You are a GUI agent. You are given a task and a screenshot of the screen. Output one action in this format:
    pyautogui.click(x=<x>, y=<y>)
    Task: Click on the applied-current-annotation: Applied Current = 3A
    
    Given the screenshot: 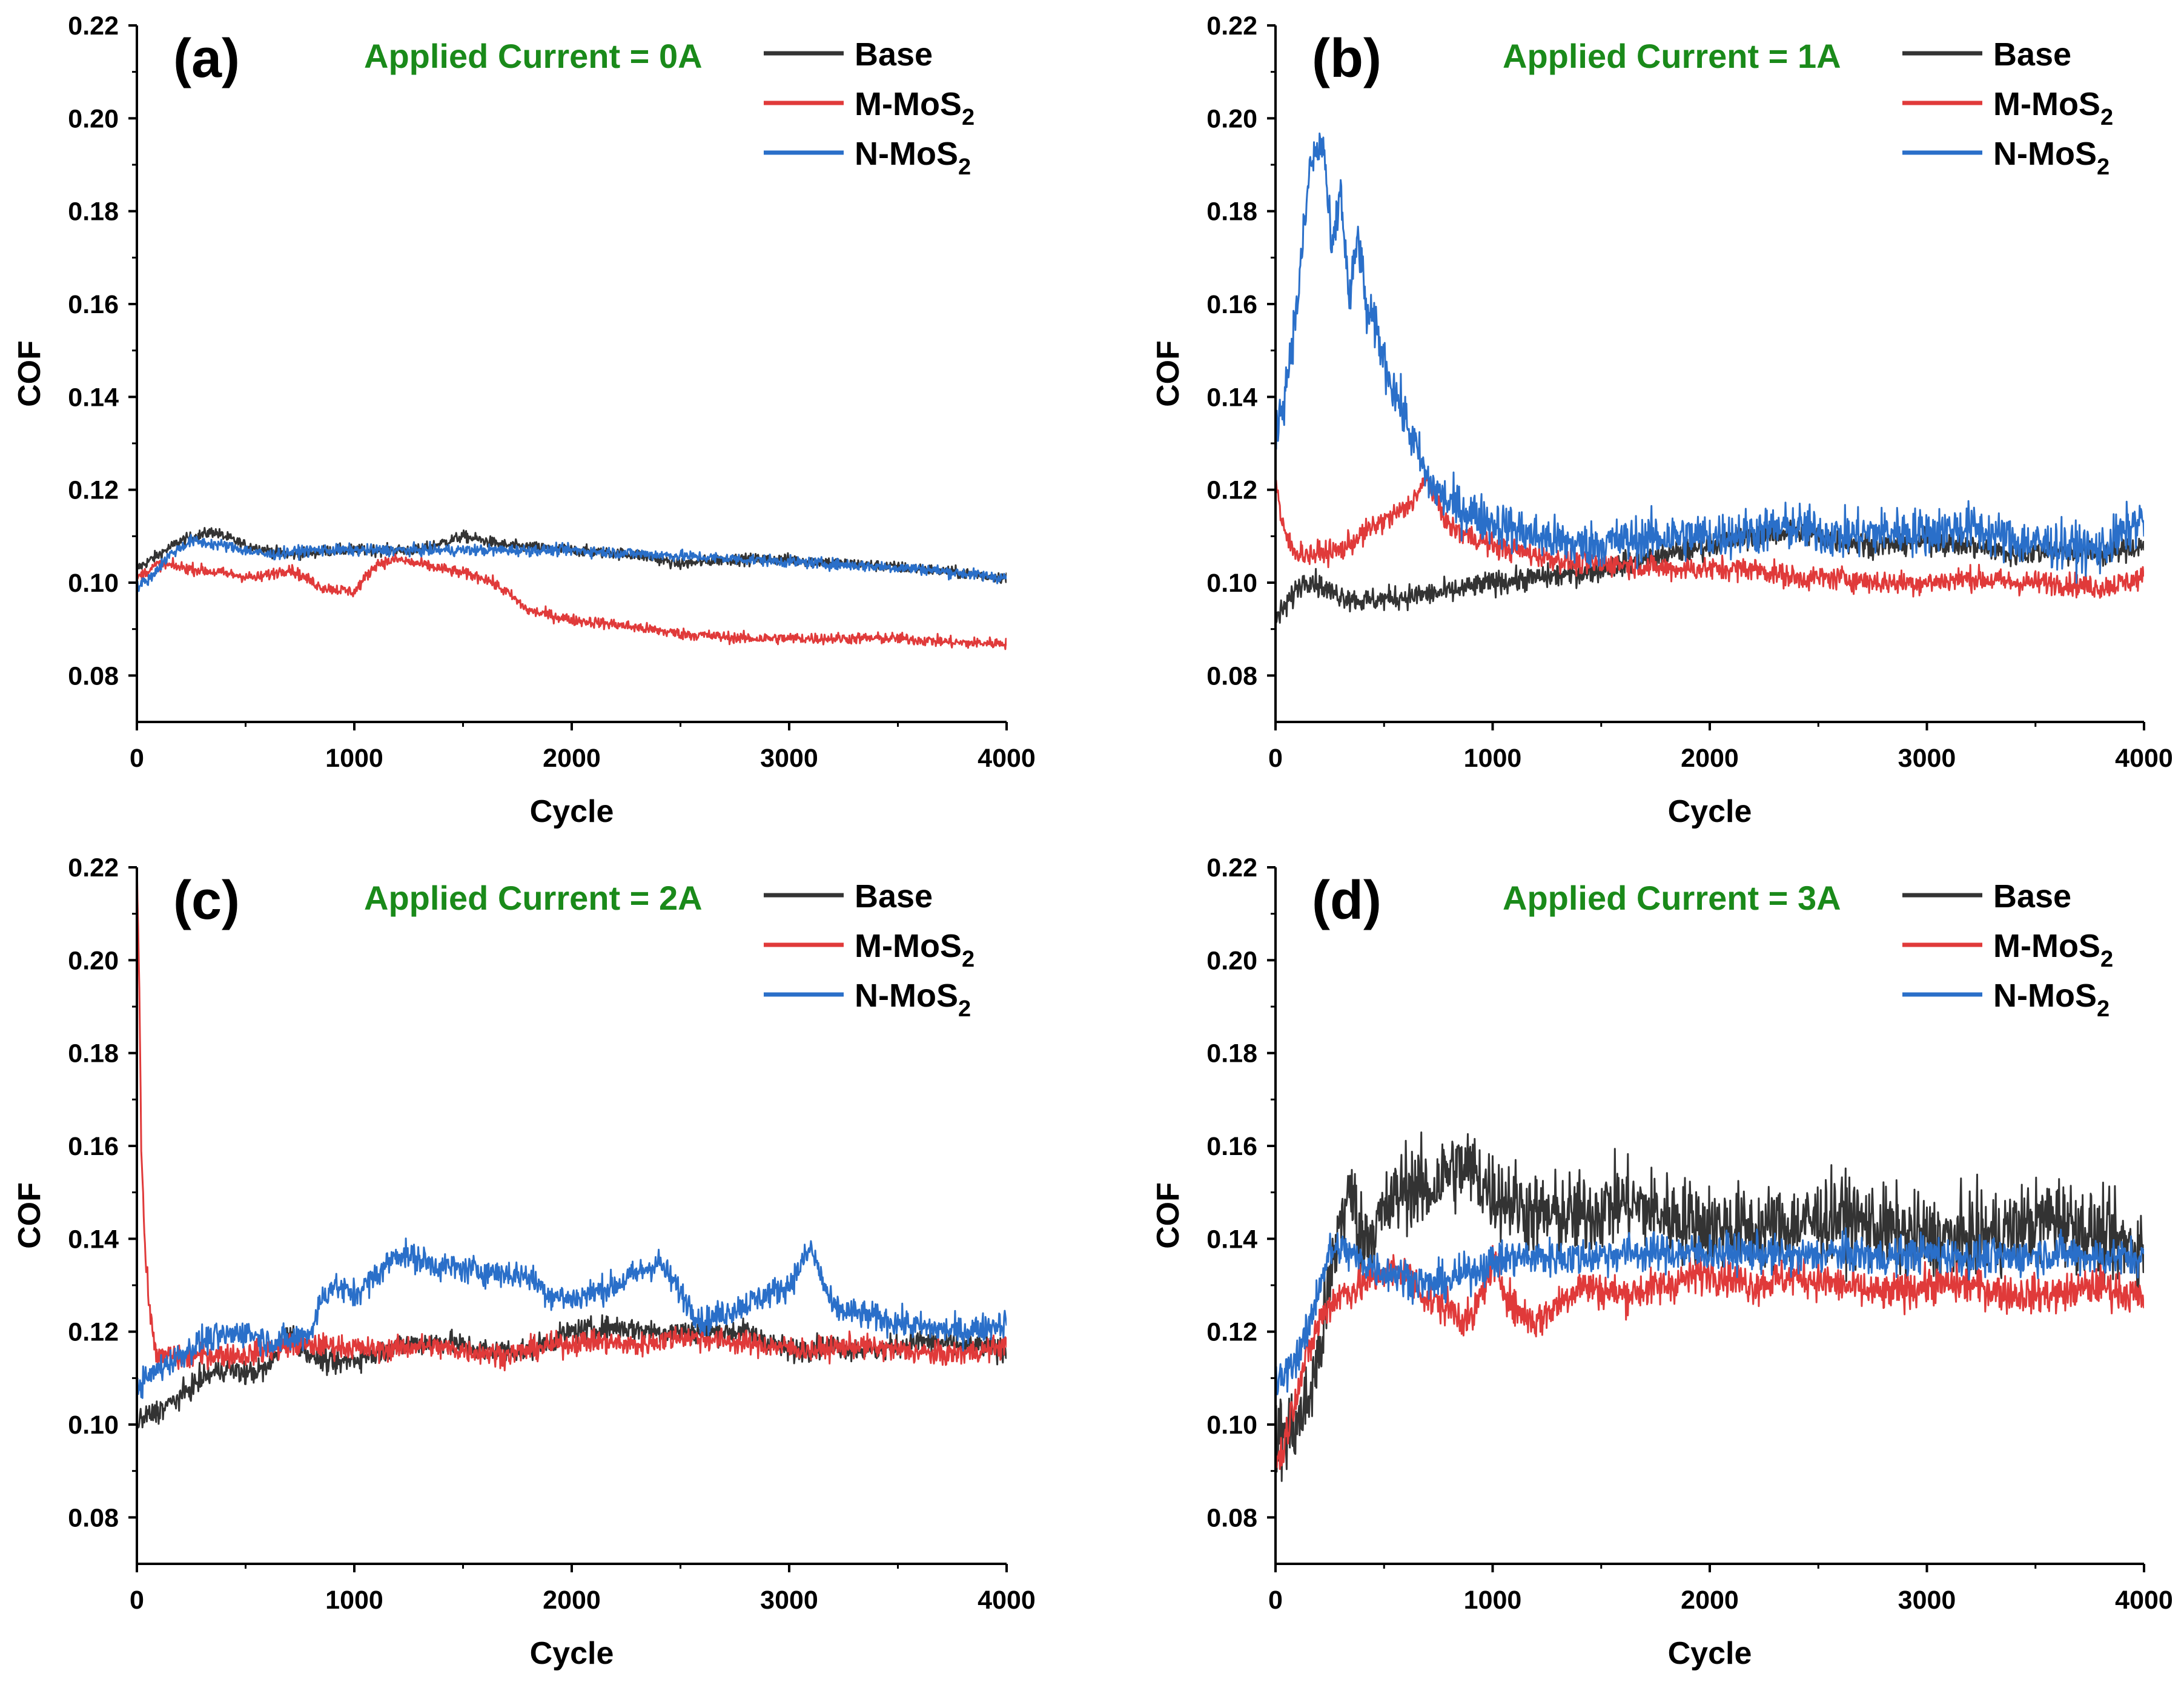 What is the action you would take?
    pyautogui.click(x=1672, y=898)
    